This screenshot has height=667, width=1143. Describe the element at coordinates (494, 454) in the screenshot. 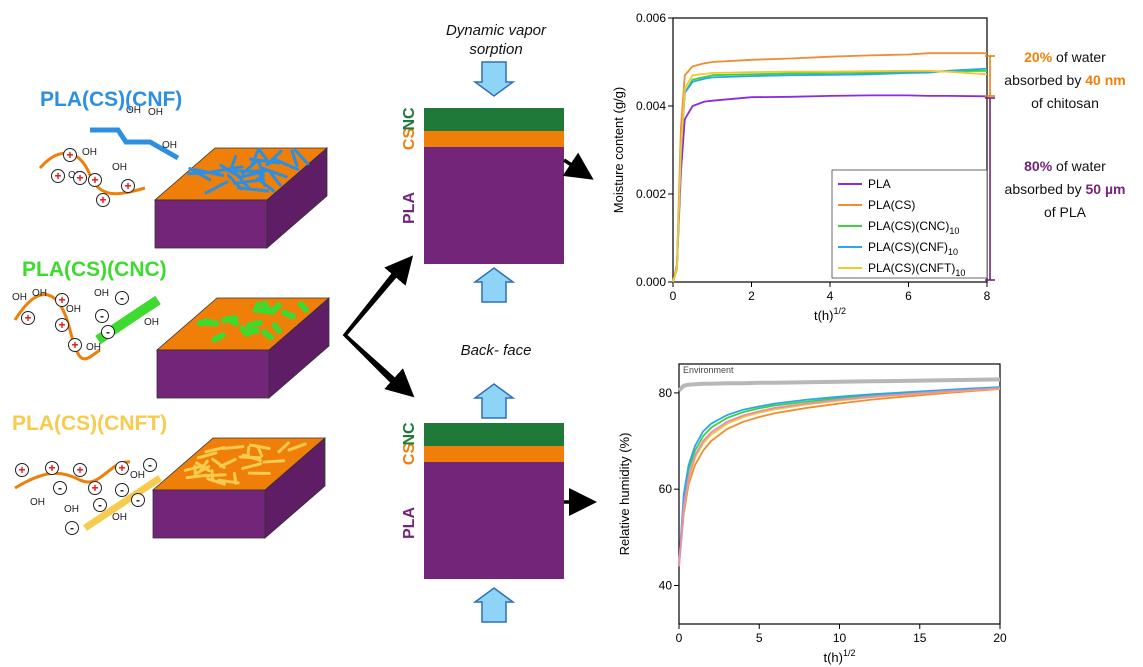

I see `bottom-stack-cs-layer` at that location.